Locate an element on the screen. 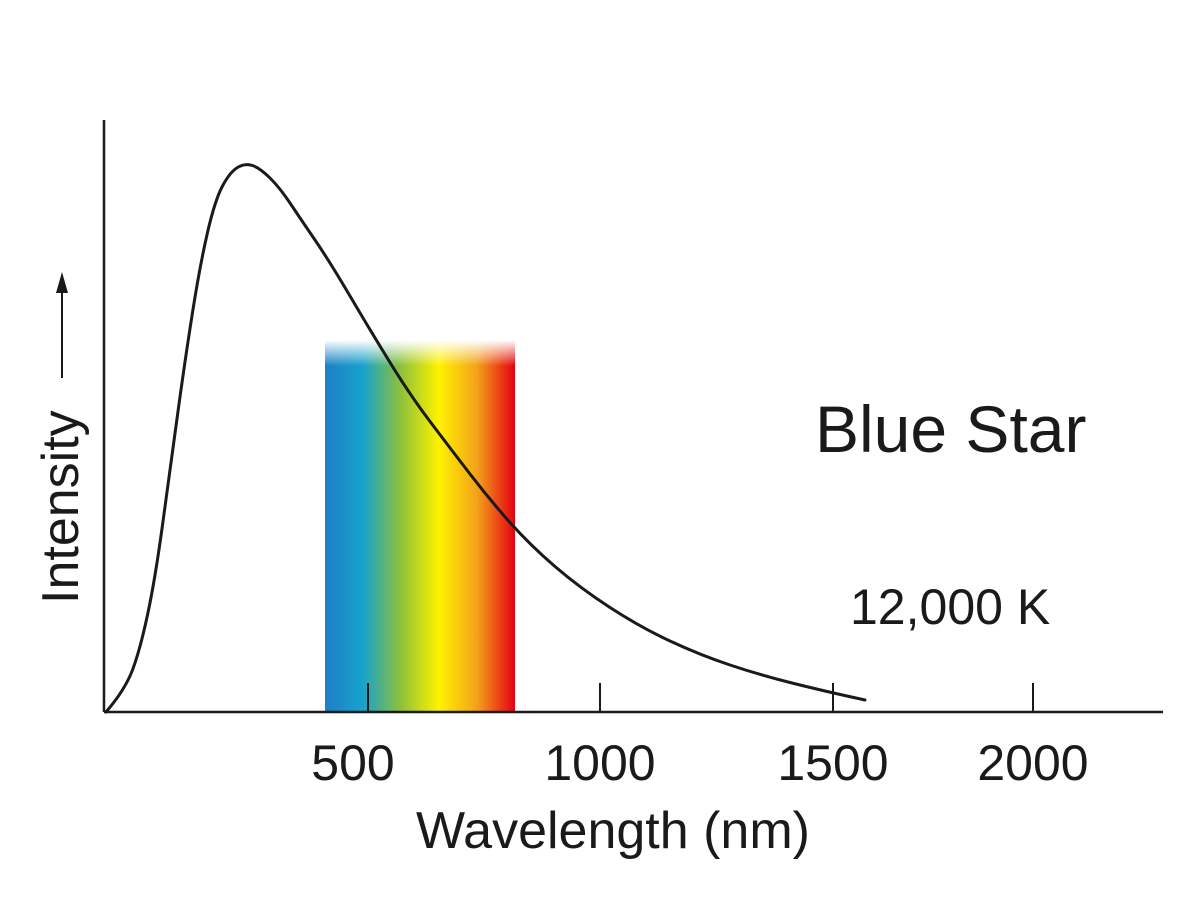  x-tick-label-1000: 1000 is located at coordinates (599, 763).